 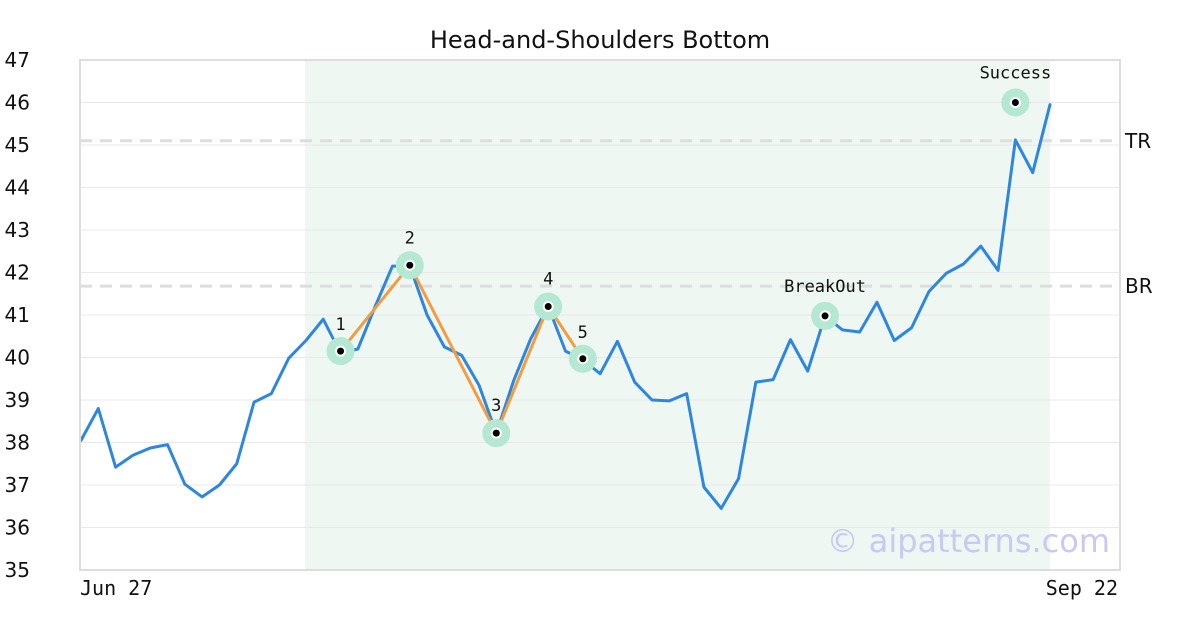 I want to click on success-label: Success, so click(x=1016, y=74).